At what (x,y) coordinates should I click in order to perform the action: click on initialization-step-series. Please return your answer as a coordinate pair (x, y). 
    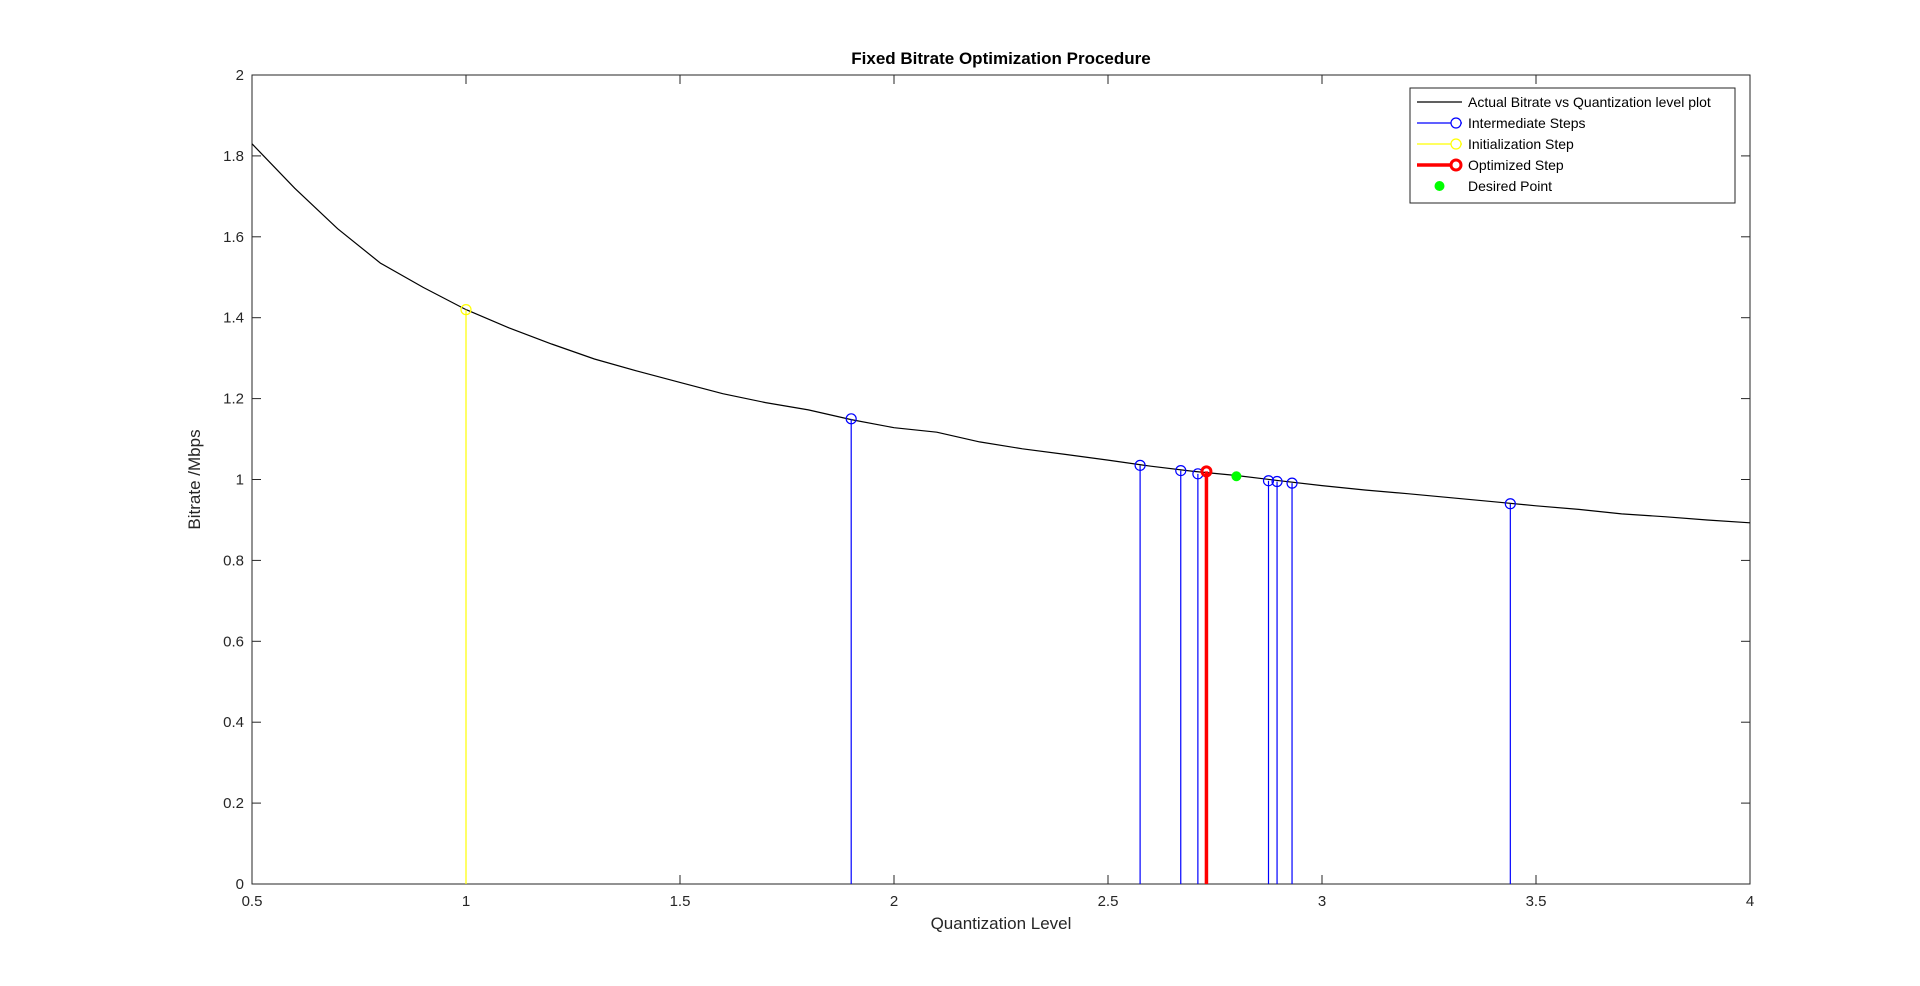
    Looking at the image, I should click on (466, 594).